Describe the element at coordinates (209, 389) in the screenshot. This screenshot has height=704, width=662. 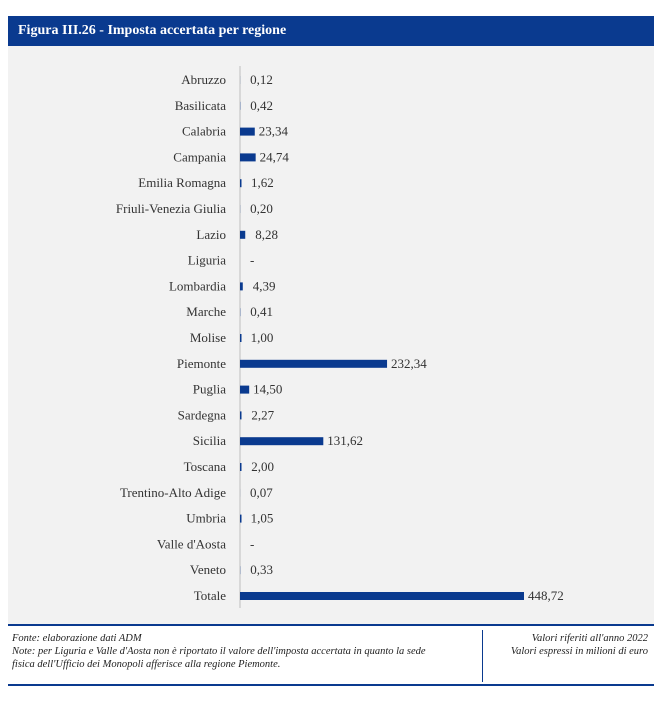
I see `category-label: Puglia` at that location.